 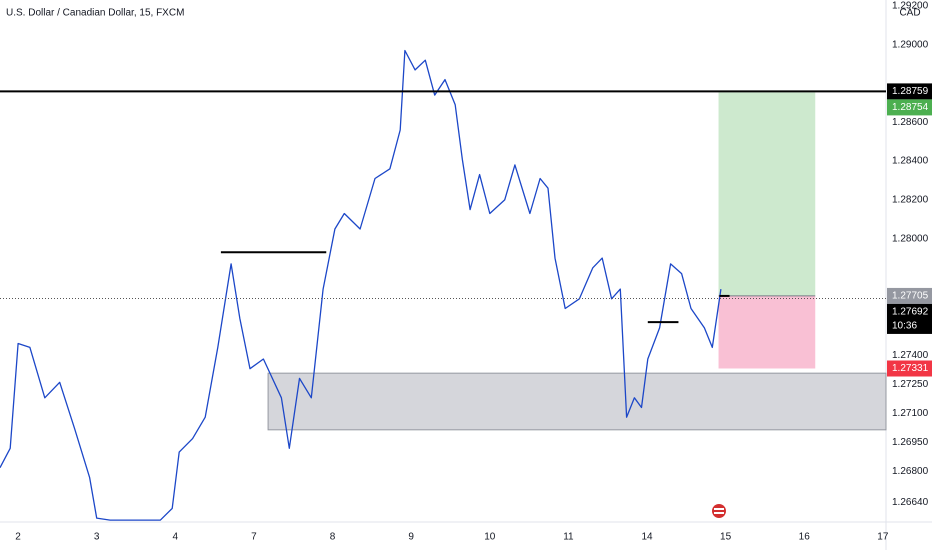 What do you see at coordinates (910, 122) in the screenshot?
I see `y-tick-label: 1.28600` at bounding box center [910, 122].